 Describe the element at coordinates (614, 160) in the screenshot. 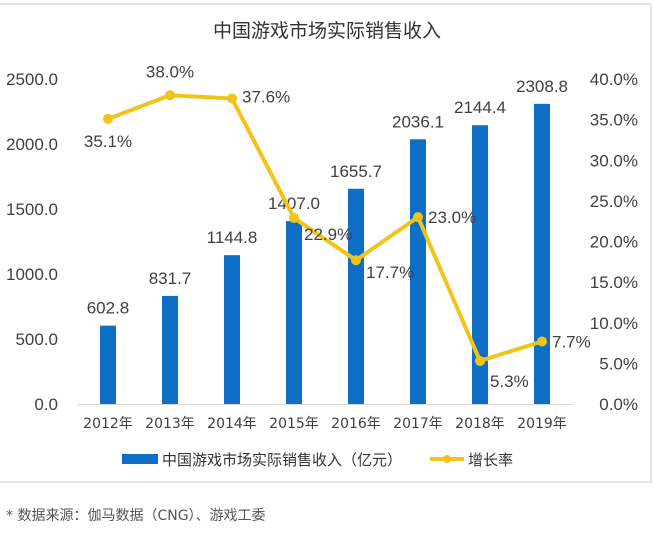

I see `right-axis-tick-label: 30.0%` at that location.